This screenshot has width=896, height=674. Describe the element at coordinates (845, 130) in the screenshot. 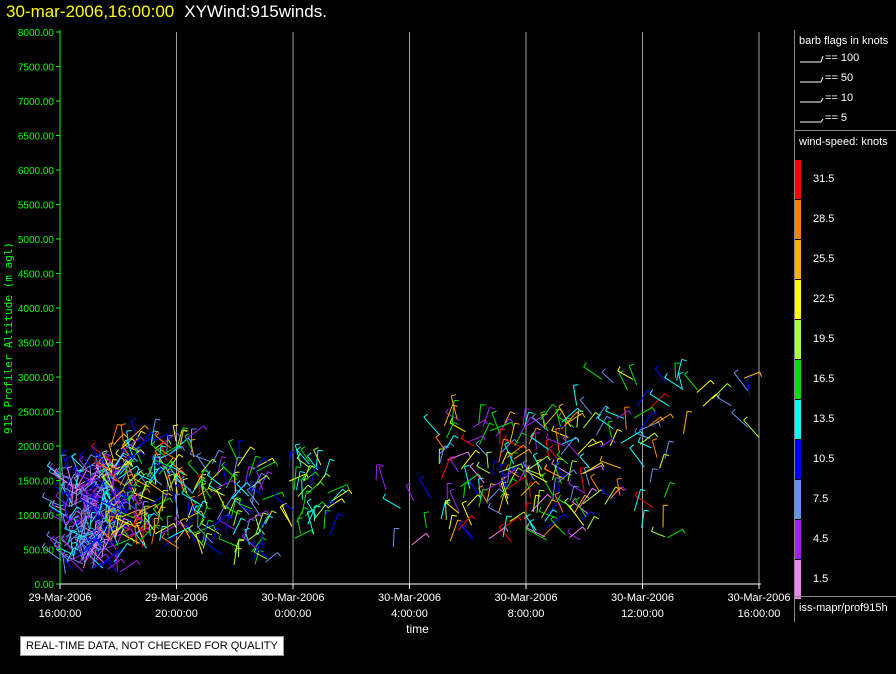

I see `legend-divider` at that location.